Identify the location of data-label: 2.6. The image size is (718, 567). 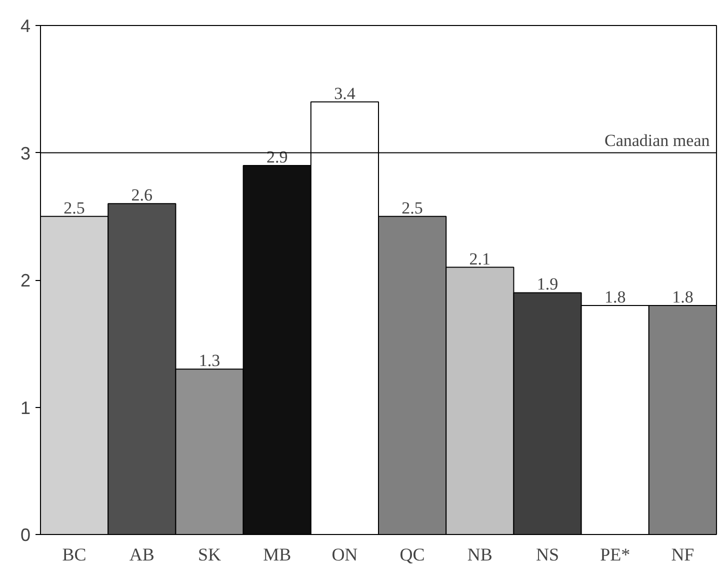
(142, 195).